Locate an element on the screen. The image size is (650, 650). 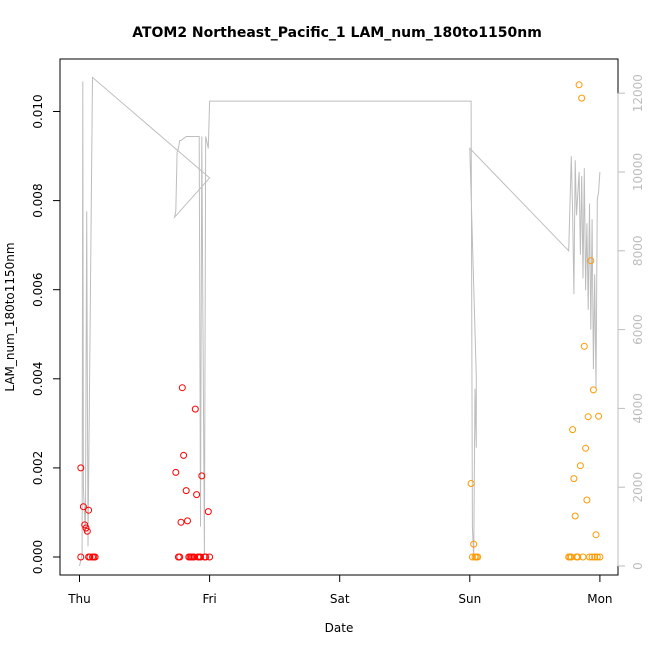
y2-tick-label: 0 is located at coordinates (638, 566).